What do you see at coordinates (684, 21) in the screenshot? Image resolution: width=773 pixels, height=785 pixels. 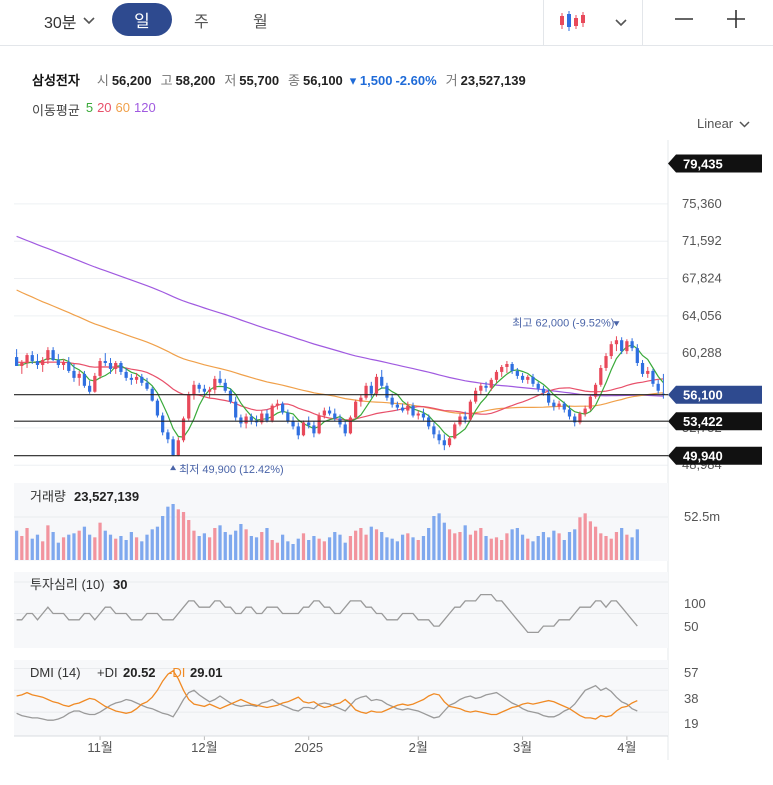 I see `zoom-out-button` at bounding box center [684, 21].